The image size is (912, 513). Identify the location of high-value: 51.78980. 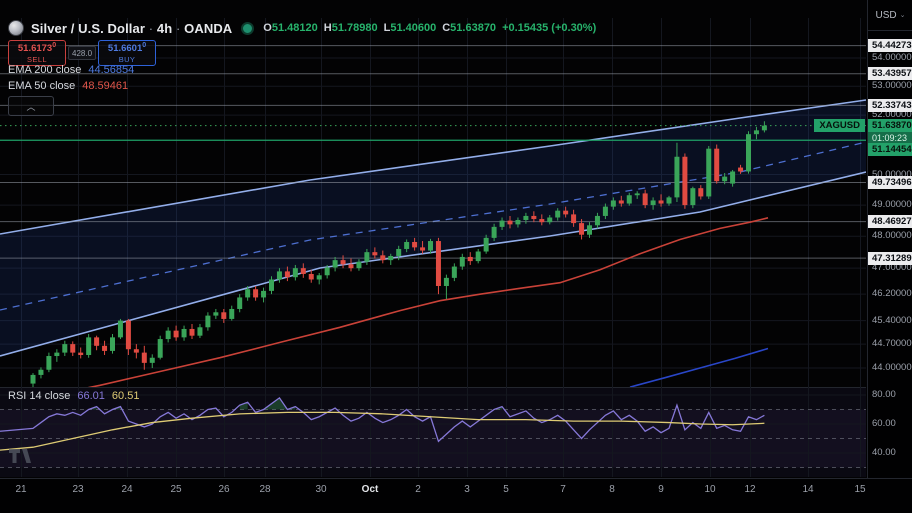
(354, 28).